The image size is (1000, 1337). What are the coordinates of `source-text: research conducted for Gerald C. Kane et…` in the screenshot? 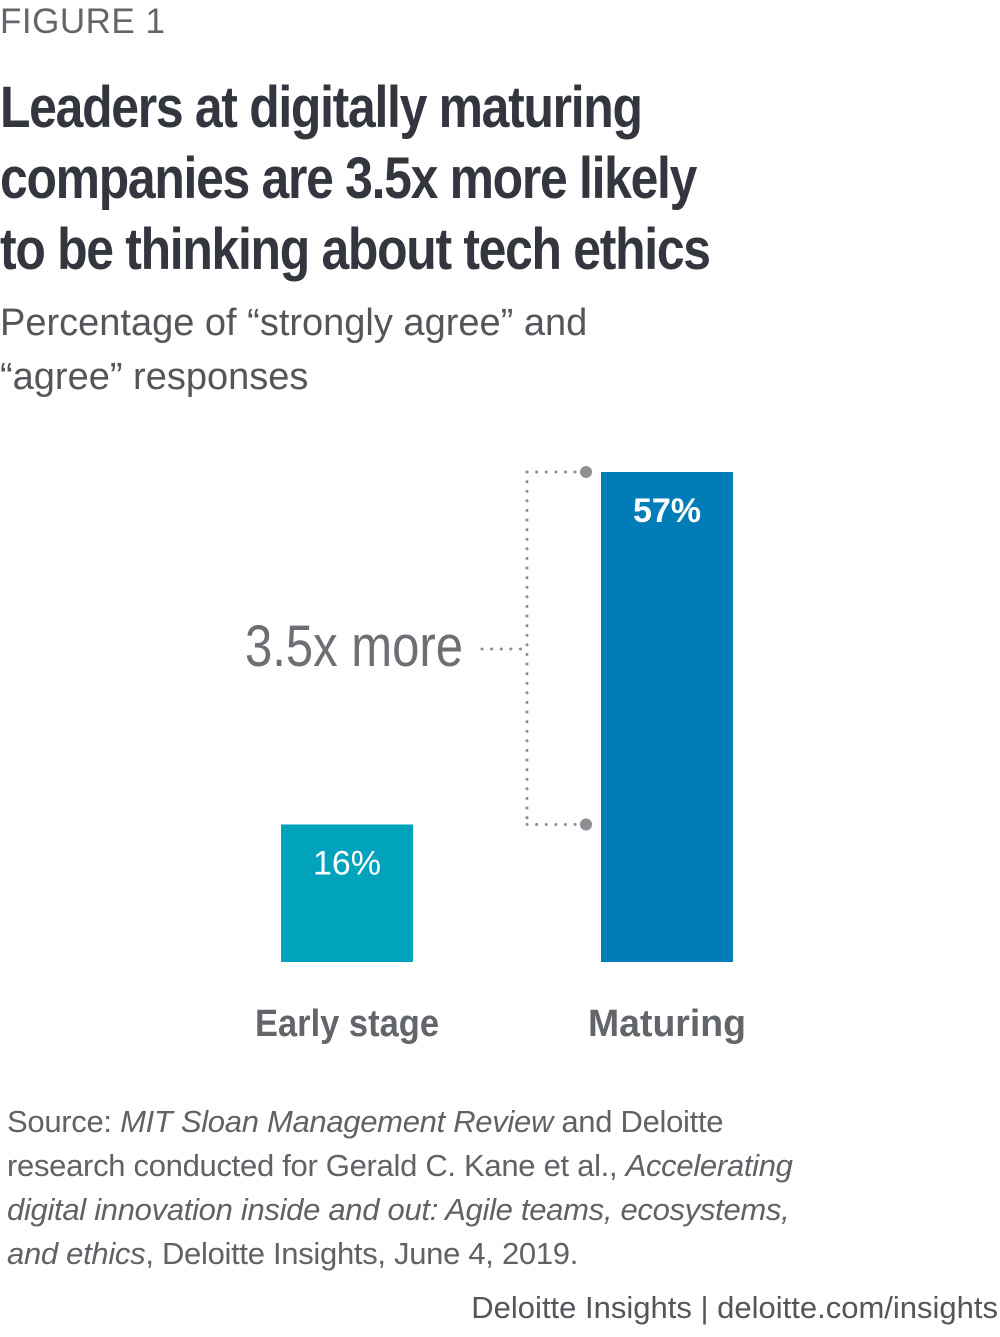 It's located at (316, 1165).